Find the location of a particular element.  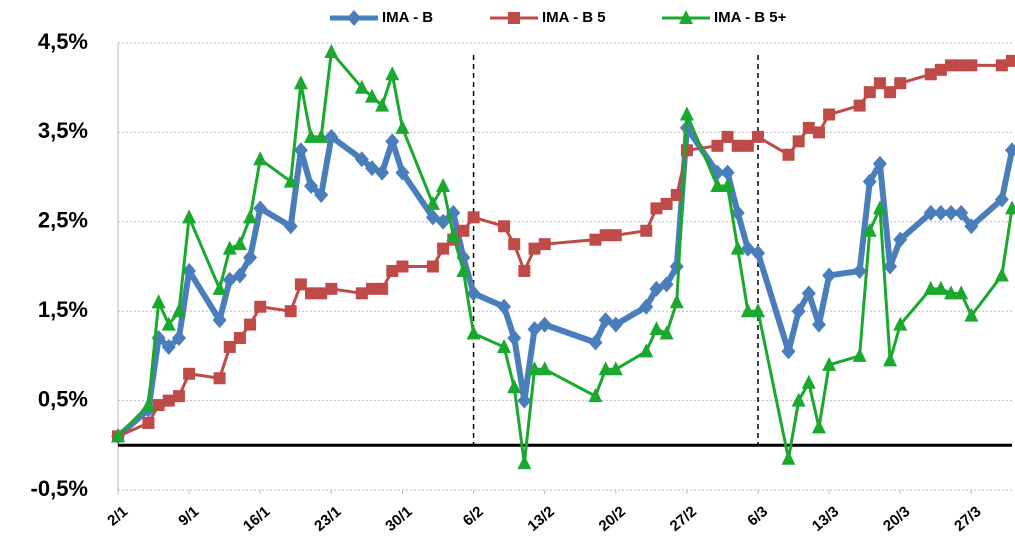

x-tick-label: 20/3 is located at coordinates (896, 519).